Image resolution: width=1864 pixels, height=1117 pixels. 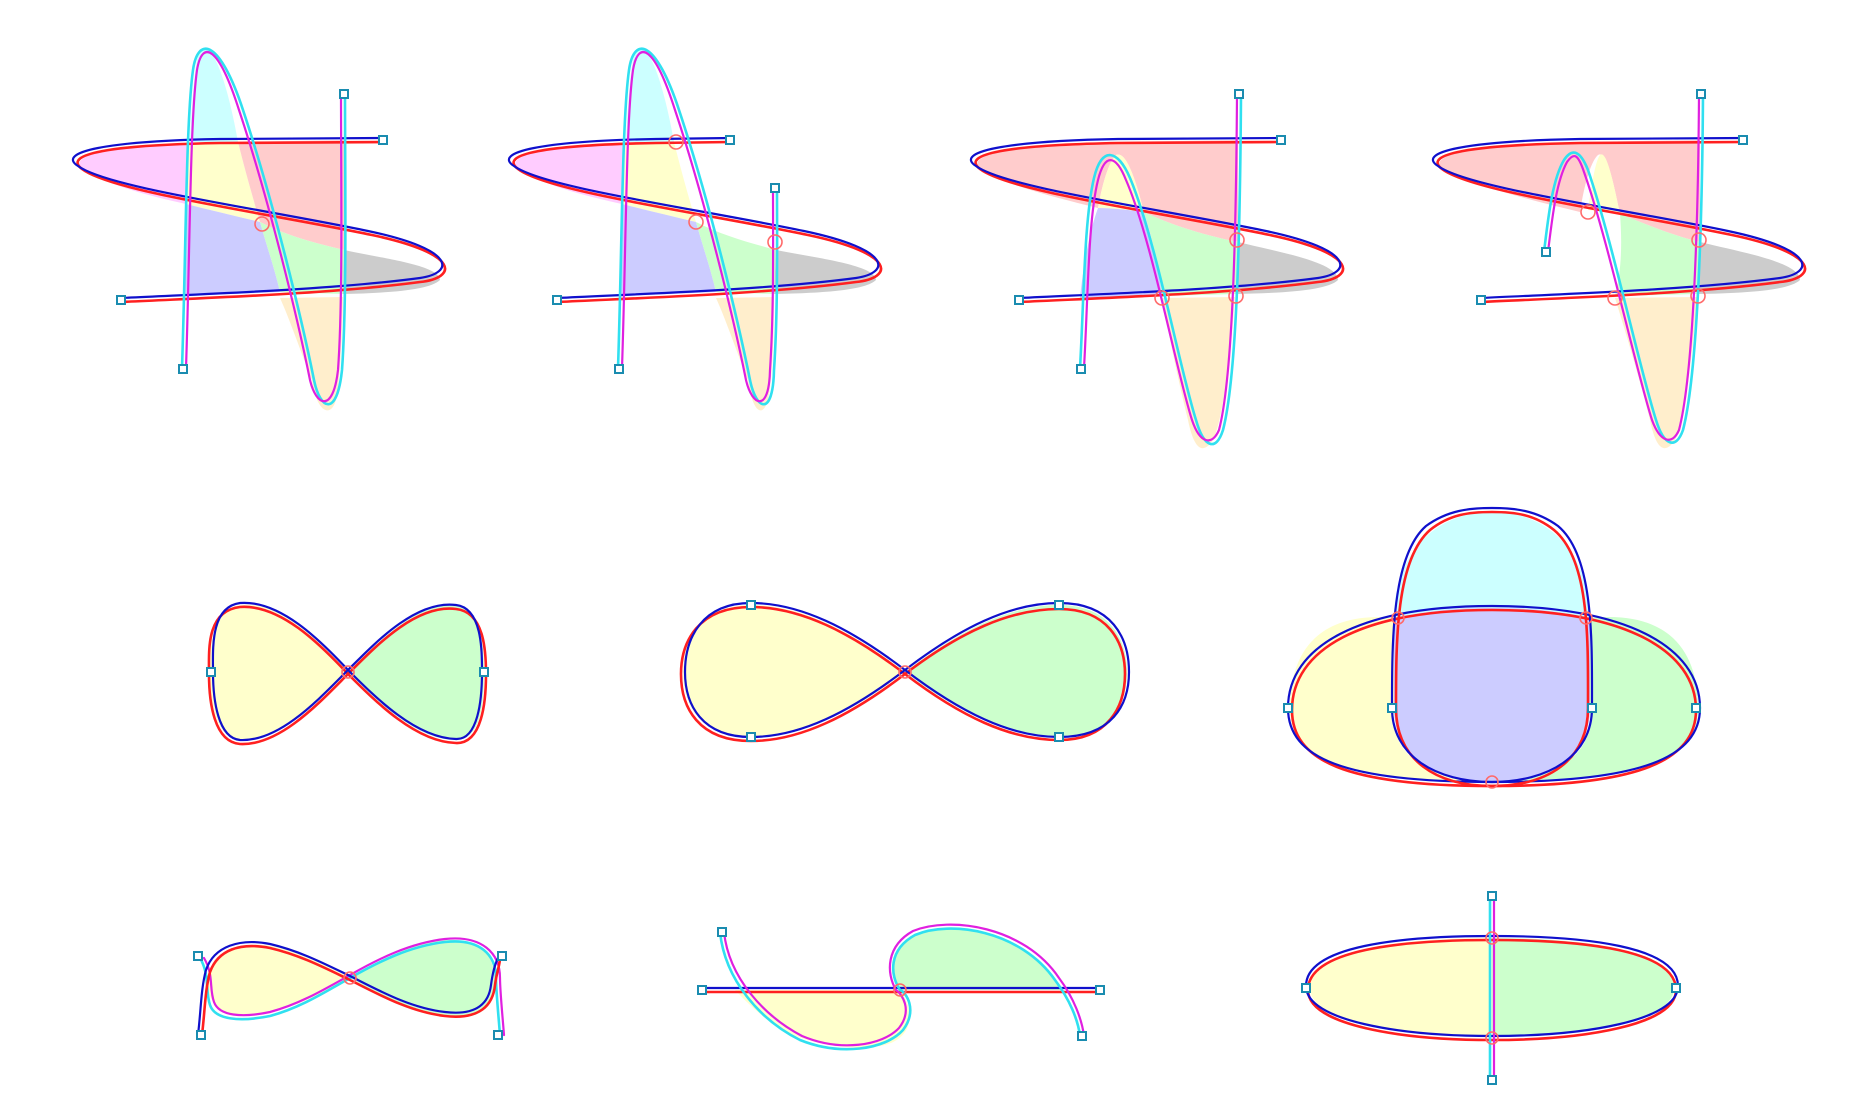 I want to click on panel-r3c3, so click(x=1491, y=988).